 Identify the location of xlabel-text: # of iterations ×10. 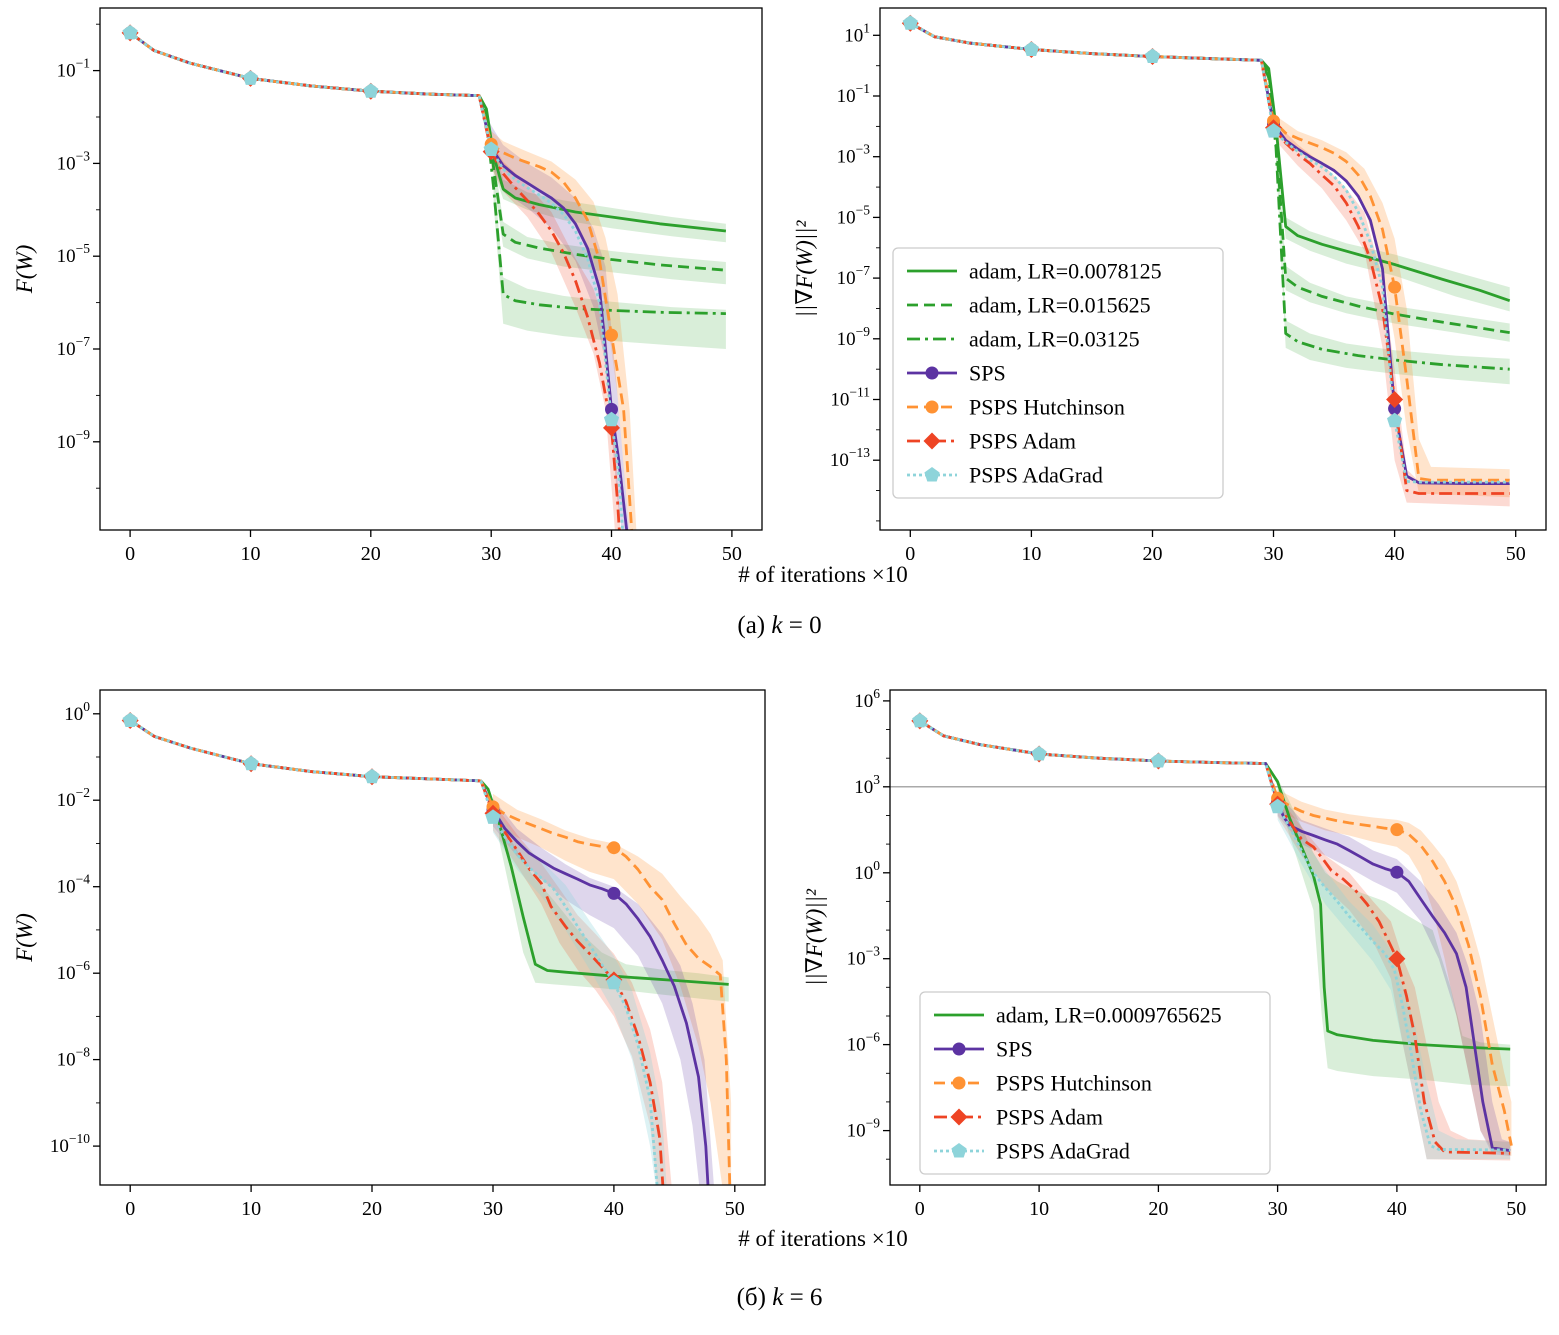
(823, 1238).